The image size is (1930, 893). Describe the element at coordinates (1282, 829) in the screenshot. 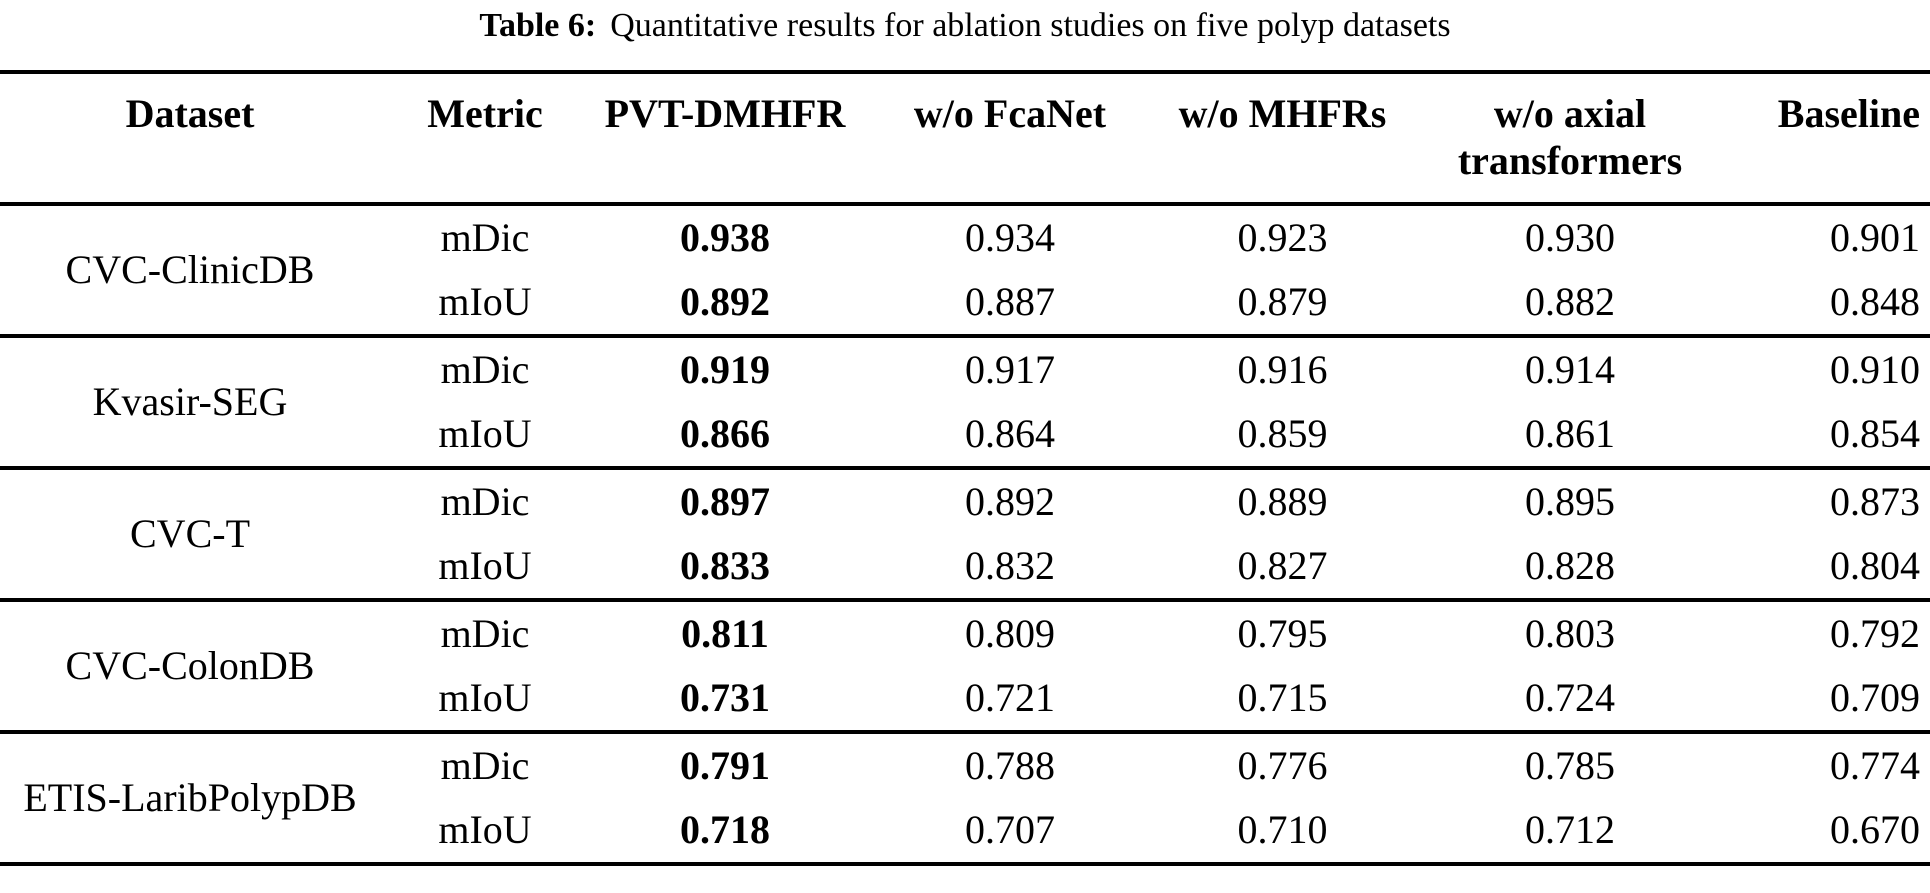

I see `value-cell: 0.710` at that location.